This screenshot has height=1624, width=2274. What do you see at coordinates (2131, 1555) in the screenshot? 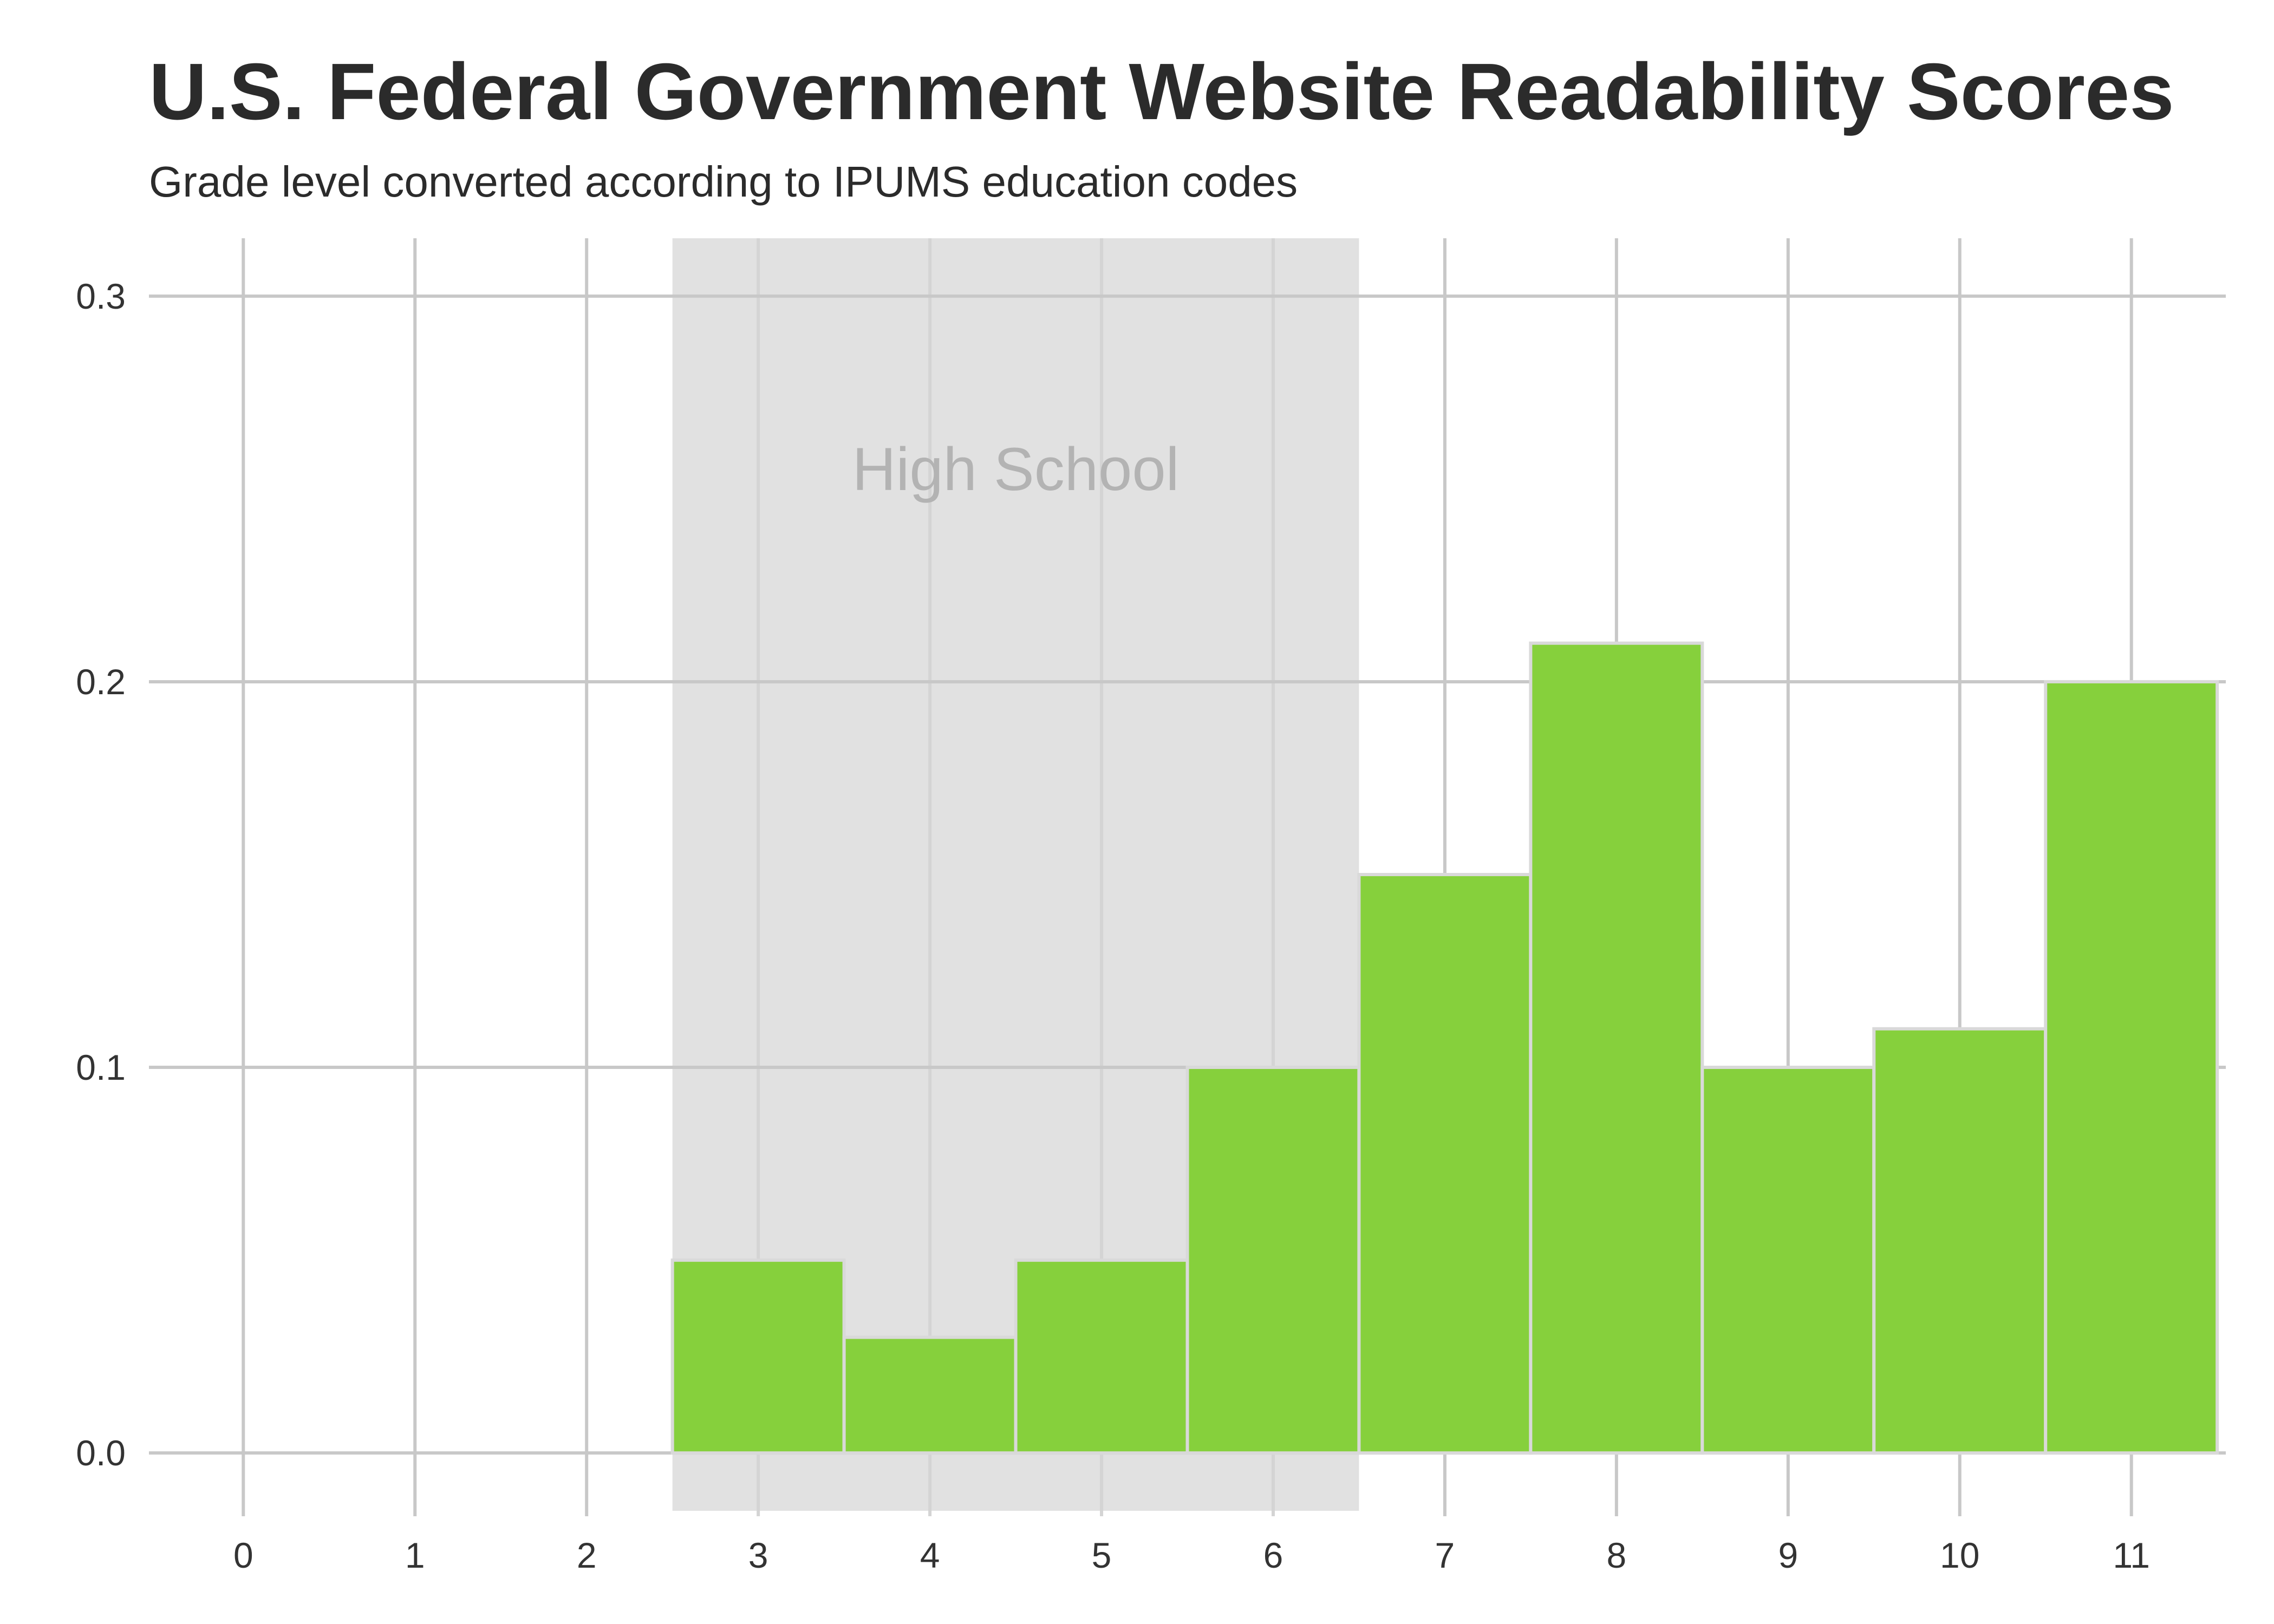
I see `x-tick-label: 11` at bounding box center [2131, 1555].